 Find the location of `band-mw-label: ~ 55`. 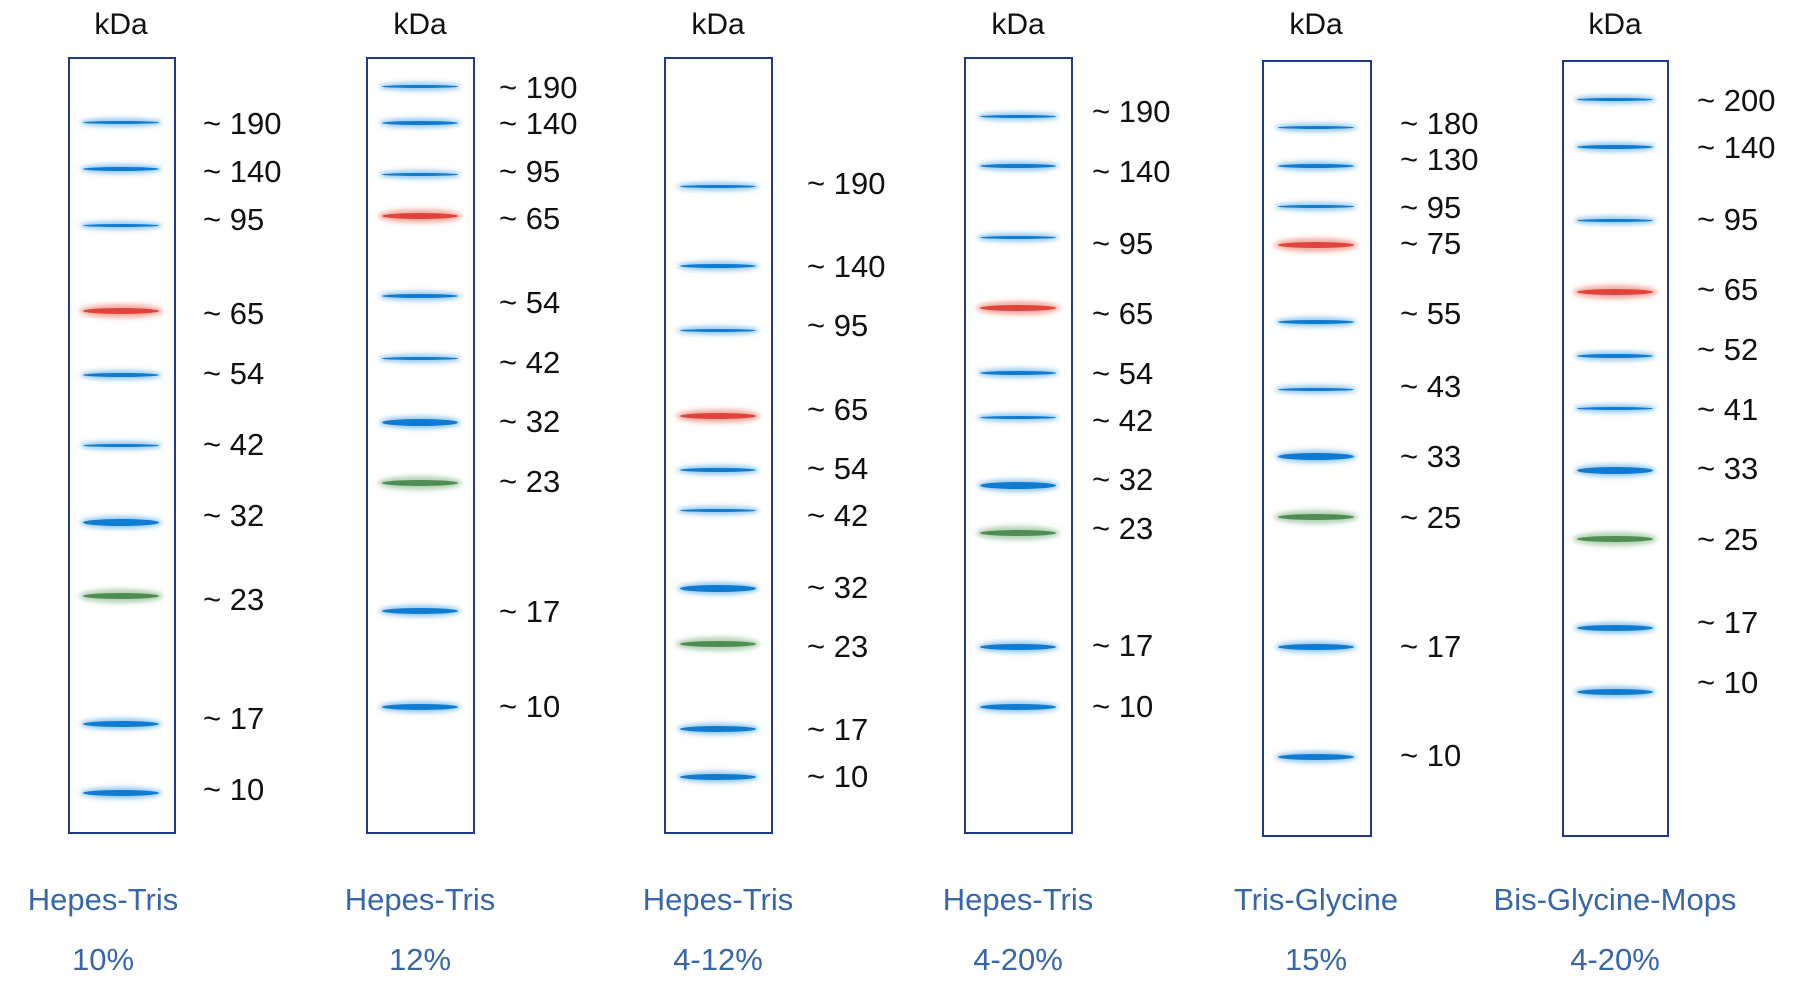

band-mw-label: ~ 55 is located at coordinates (1431, 313).